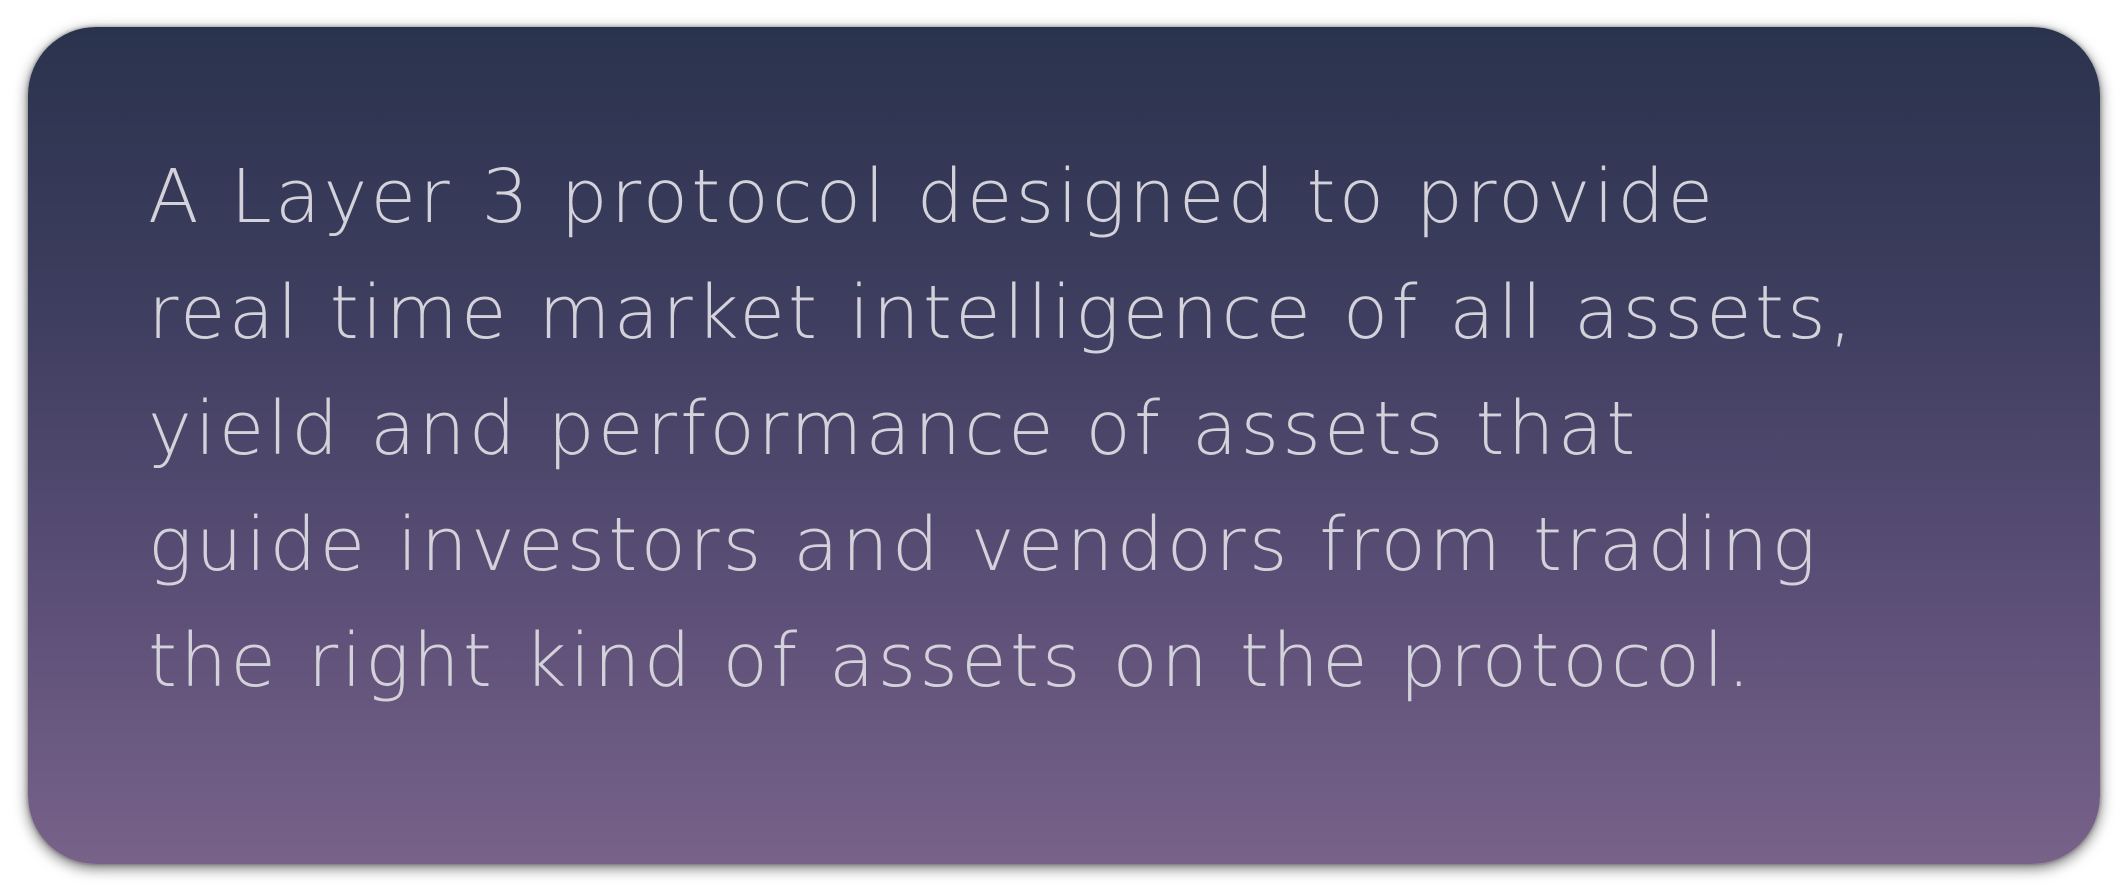 Image resolution: width=2128 pixels, height=892 pixels. What do you see at coordinates (893, 429) in the screenshot?
I see `description-line-3: yield and performance of assets that` at bounding box center [893, 429].